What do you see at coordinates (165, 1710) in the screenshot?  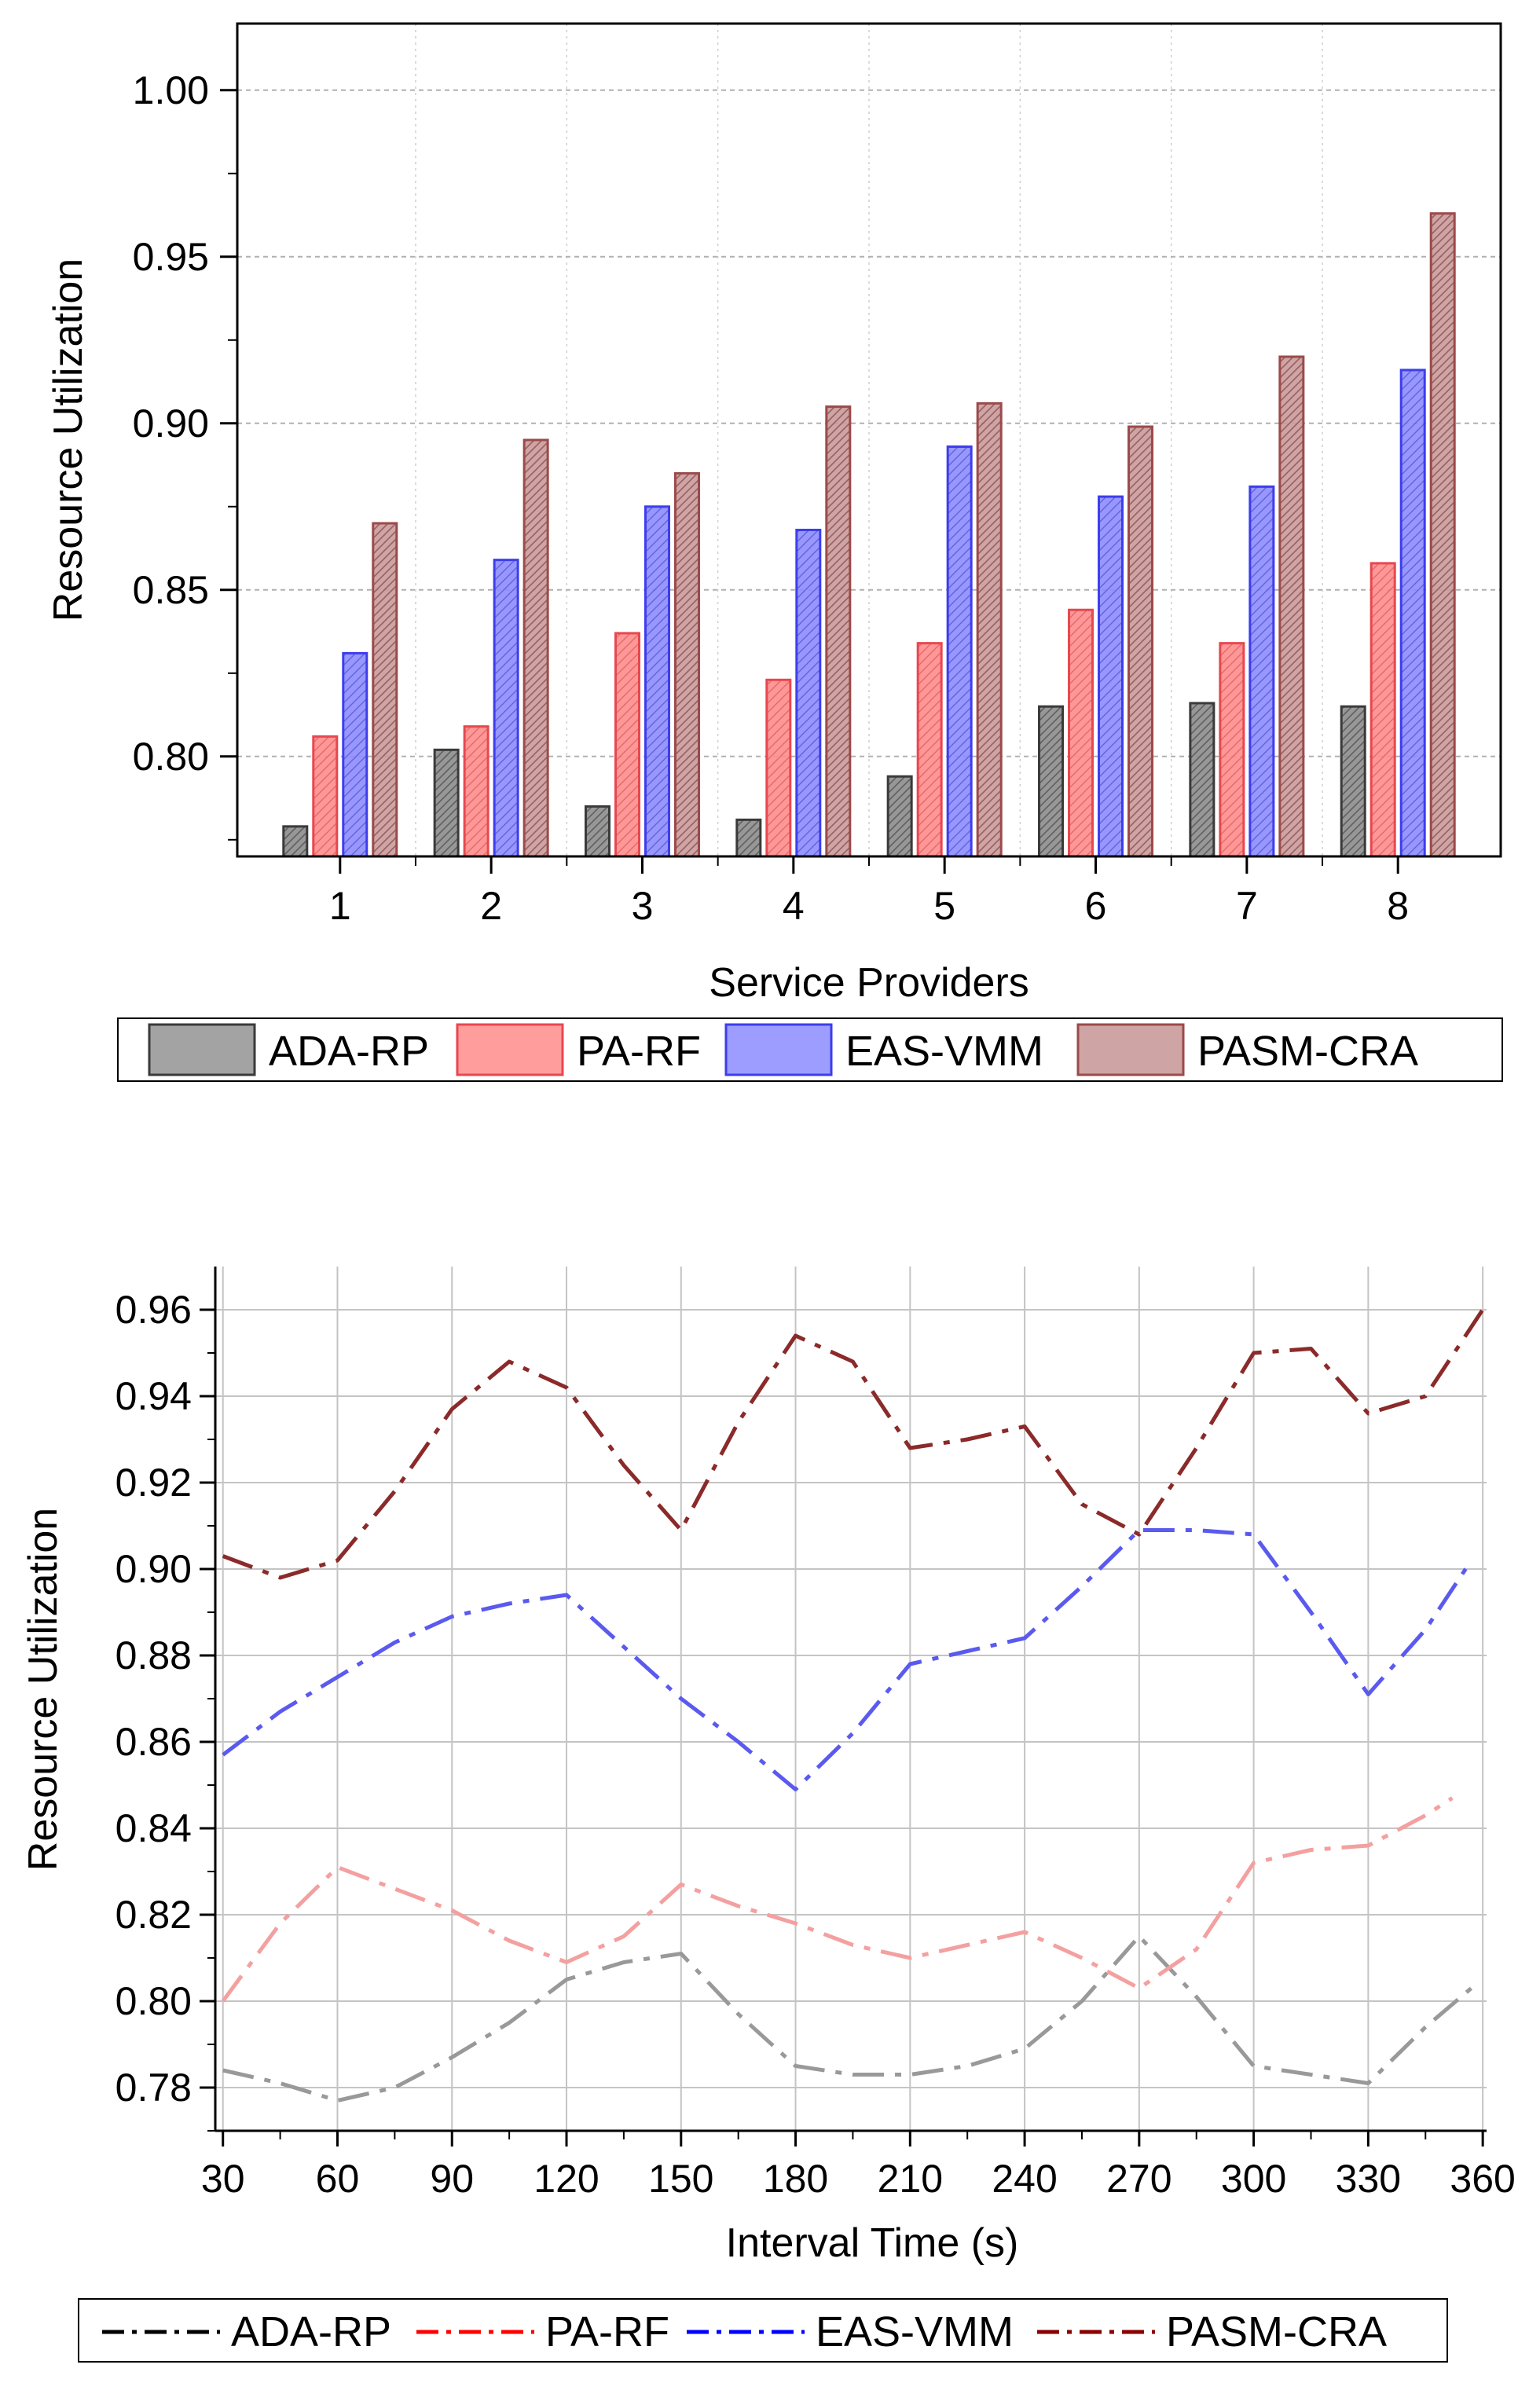 I see `line-chart-y-ticks: 0.78 0.80 0.82 0.84 0.86 0.88 0.90 0.92 0.94 0.96` at bounding box center [165, 1710].